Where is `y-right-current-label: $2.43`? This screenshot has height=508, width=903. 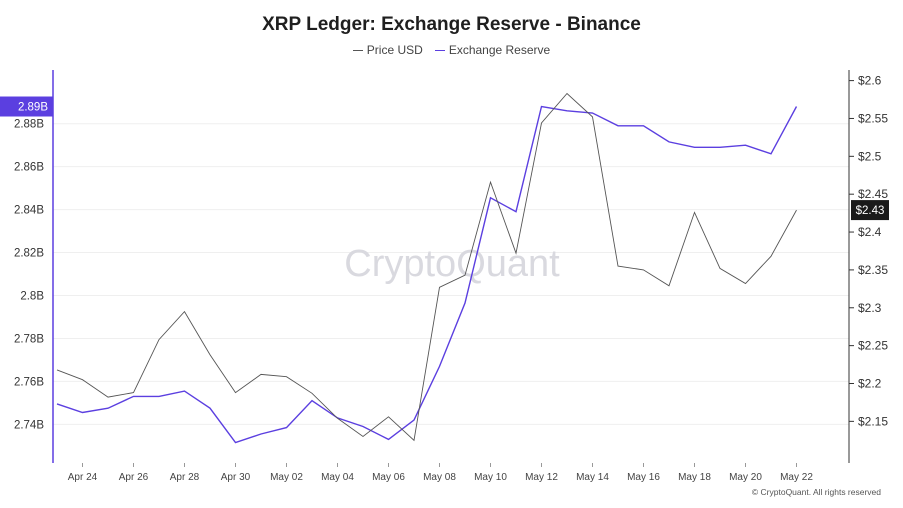 y-right-current-label: $2.43 is located at coordinates (870, 211).